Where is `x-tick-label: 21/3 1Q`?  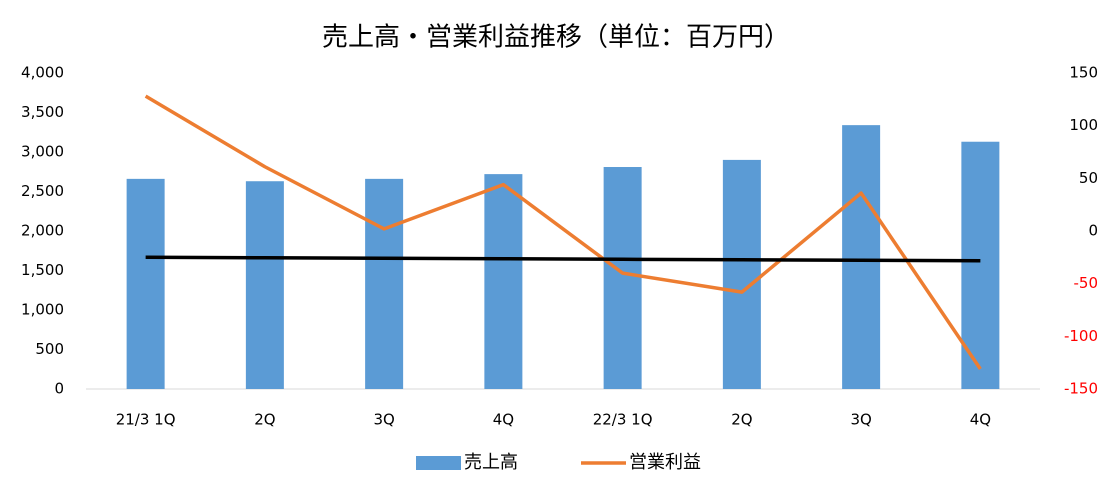
x-tick-label: 21/3 1Q is located at coordinates (146, 420).